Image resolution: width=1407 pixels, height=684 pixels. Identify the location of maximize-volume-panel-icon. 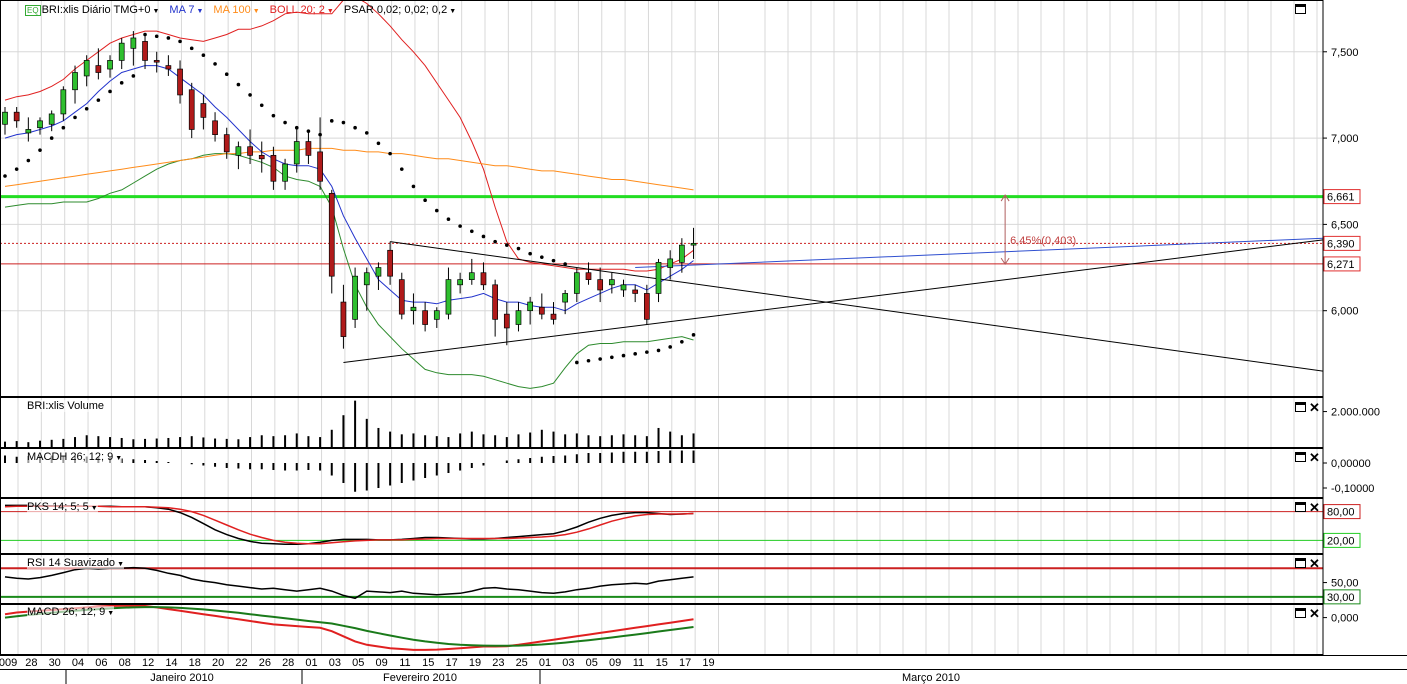
(1300, 407).